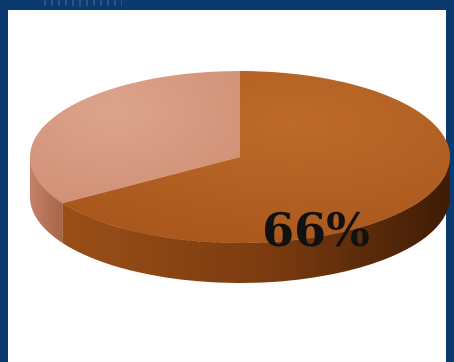 The image size is (454, 362). I want to click on data-label-slice-1: 66%, so click(316, 230).